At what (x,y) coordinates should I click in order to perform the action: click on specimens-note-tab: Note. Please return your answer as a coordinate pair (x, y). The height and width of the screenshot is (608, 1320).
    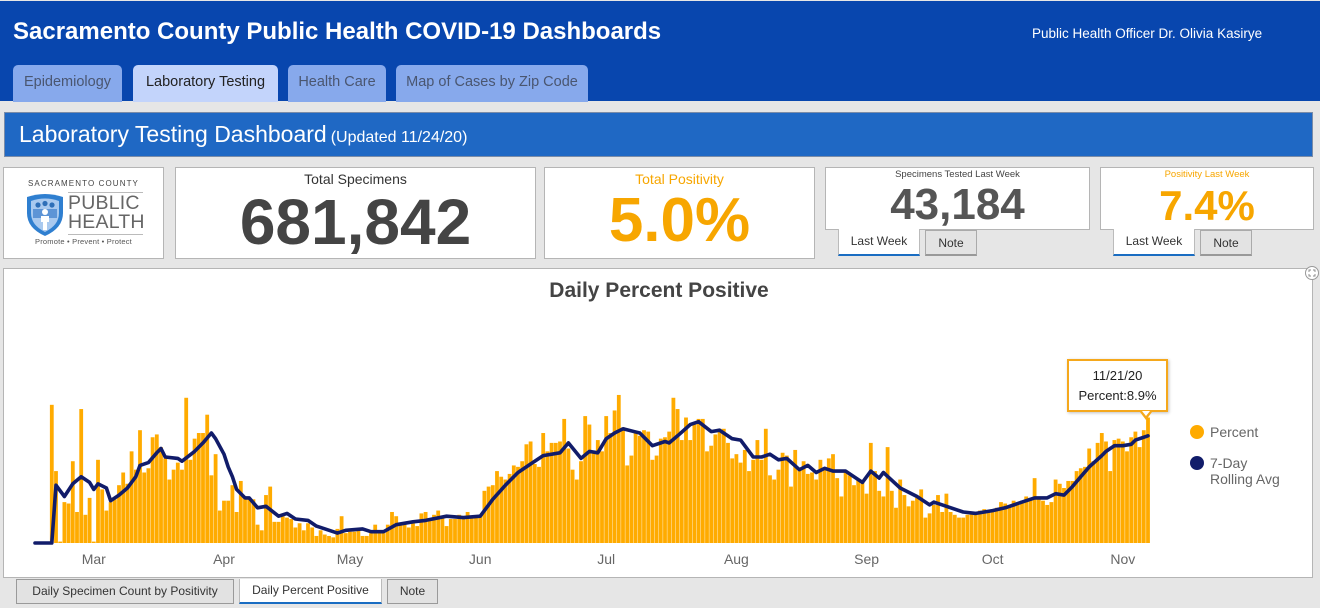
    Looking at the image, I should click on (951, 243).